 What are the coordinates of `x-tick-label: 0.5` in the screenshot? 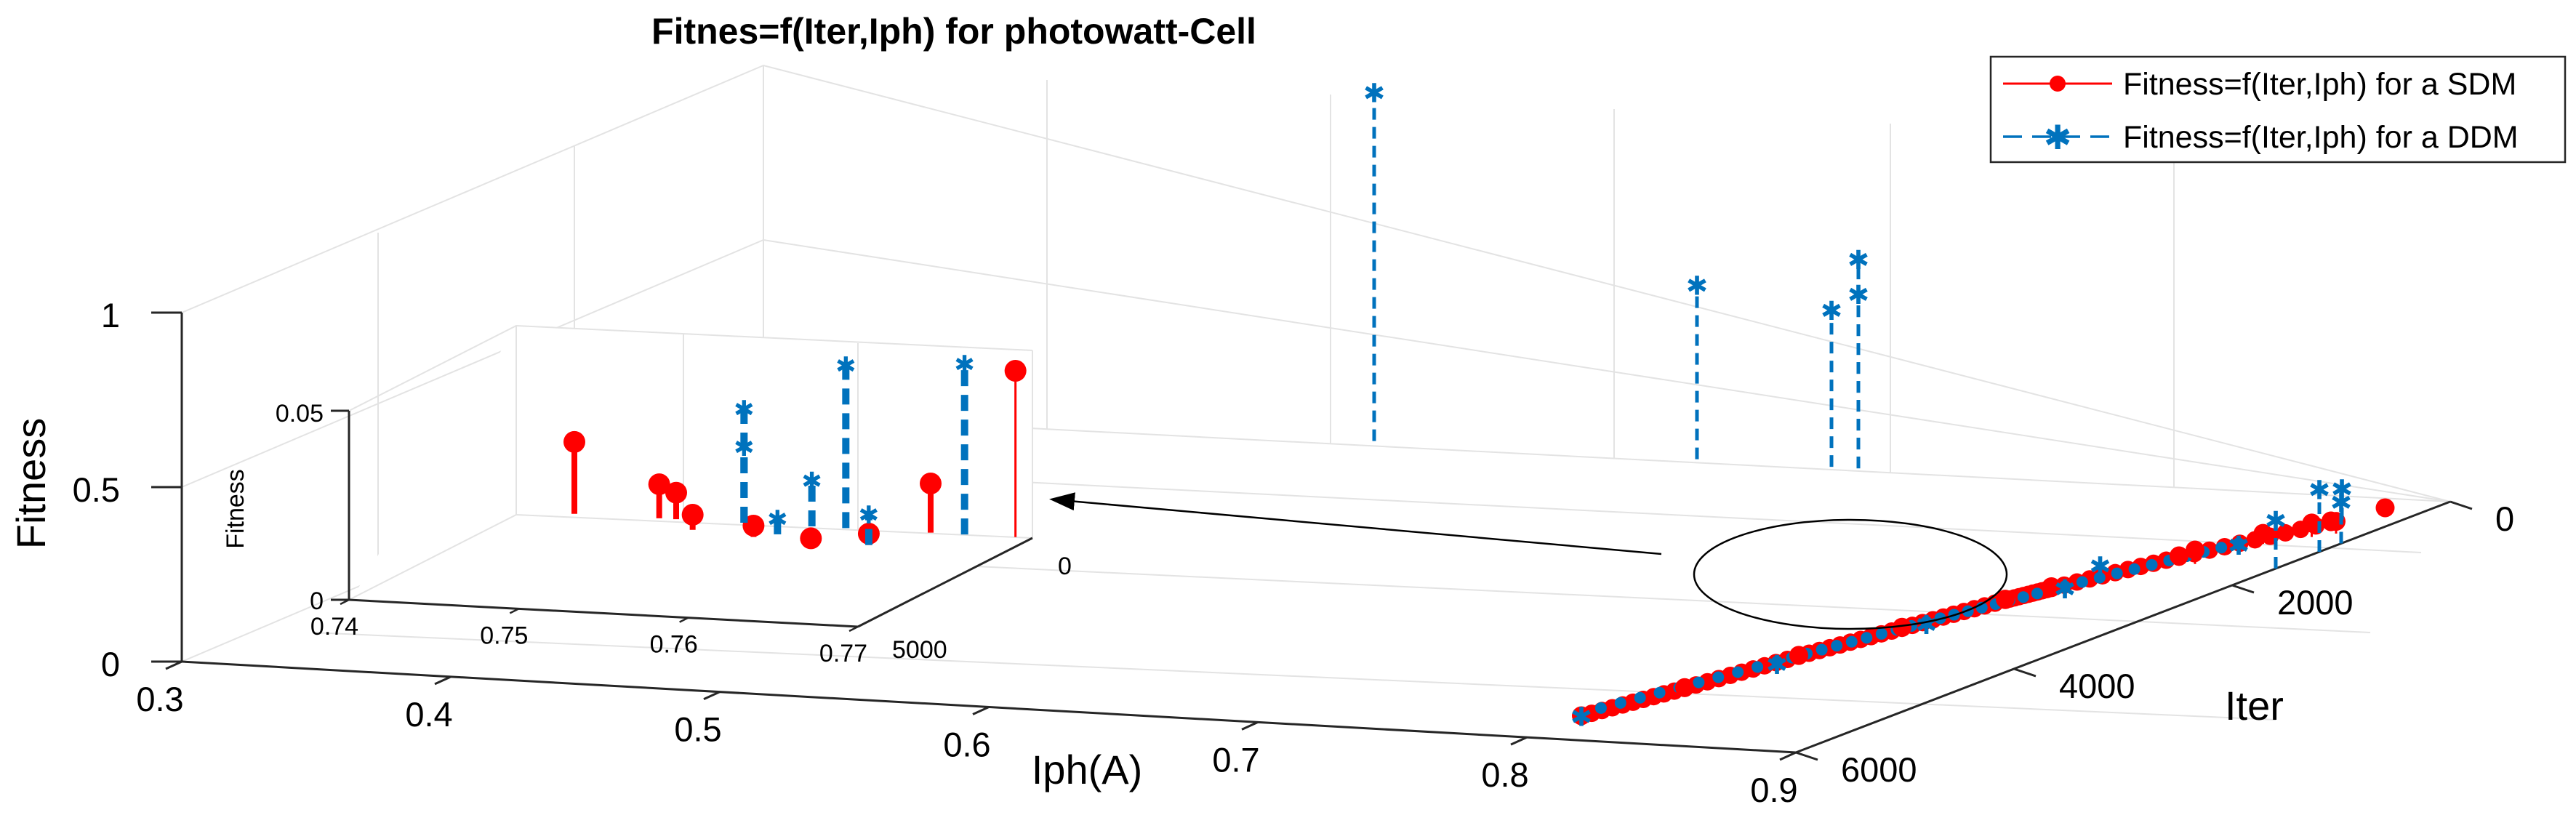 It's located at (697, 729).